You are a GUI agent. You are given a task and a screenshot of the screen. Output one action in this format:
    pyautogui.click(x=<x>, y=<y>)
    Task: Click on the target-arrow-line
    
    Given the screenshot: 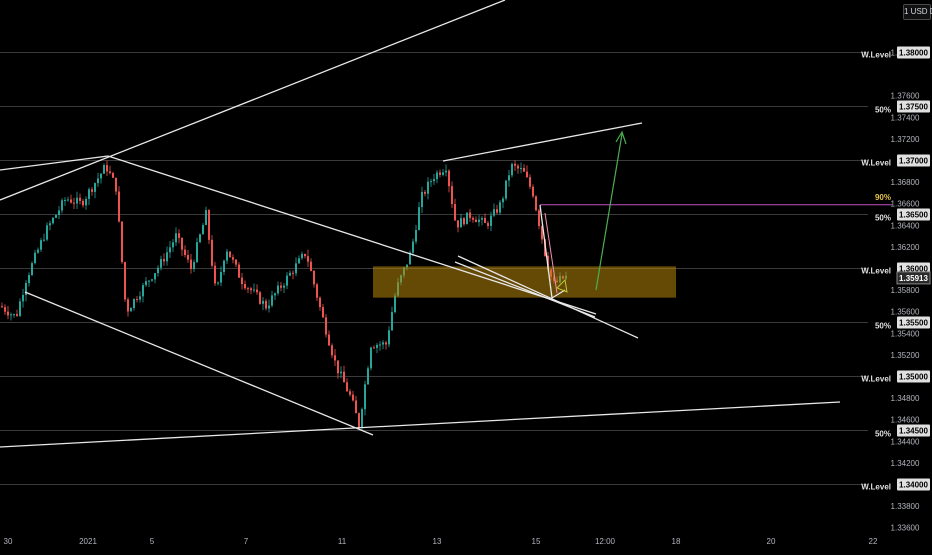 What is the action you would take?
    pyautogui.click(x=609, y=212)
    